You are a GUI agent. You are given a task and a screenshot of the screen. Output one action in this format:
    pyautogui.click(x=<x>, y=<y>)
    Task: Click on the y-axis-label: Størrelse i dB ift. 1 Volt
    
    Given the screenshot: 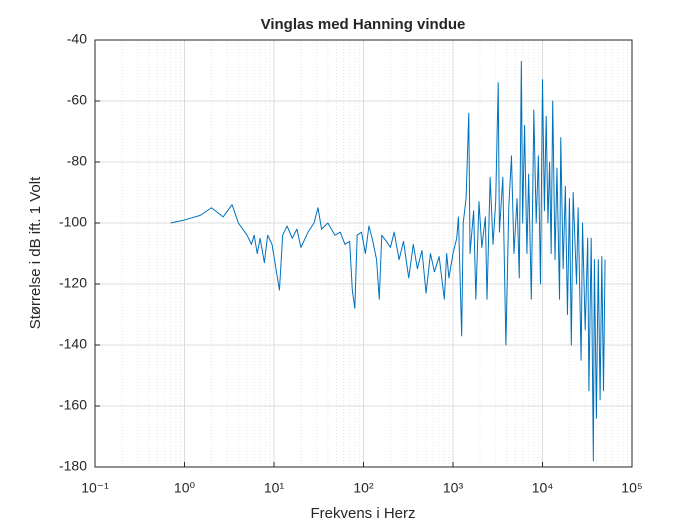 What is the action you would take?
    pyautogui.click(x=35, y=252)
    